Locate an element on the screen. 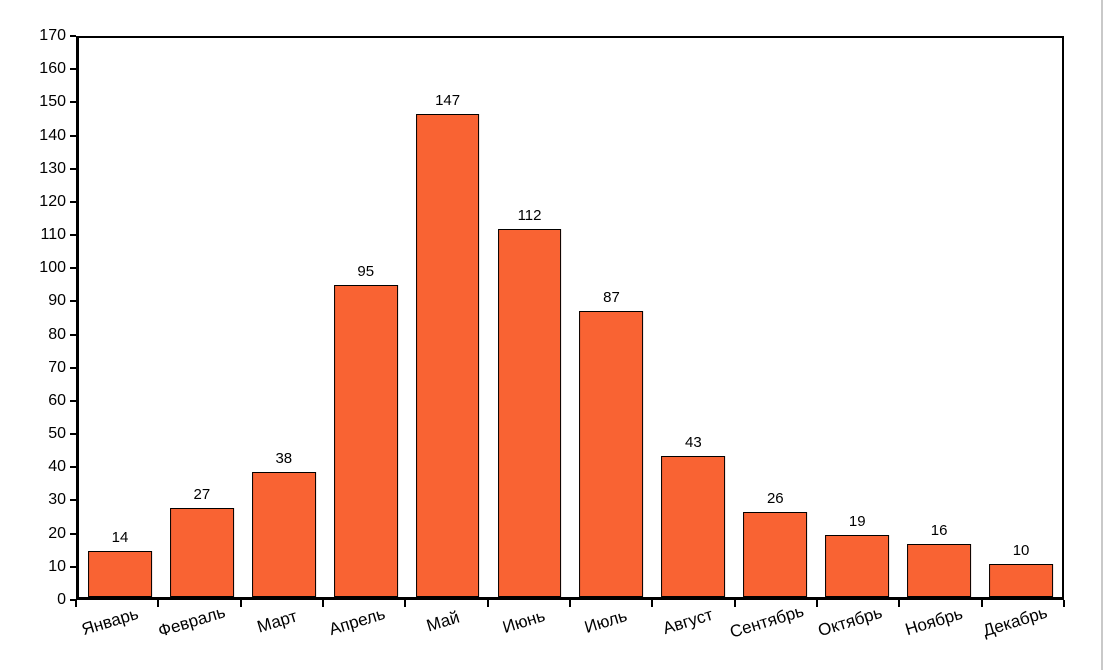 This screenshot has height=670, width=1109. bar-value-label: 43 is located at coordinates (693, 442).